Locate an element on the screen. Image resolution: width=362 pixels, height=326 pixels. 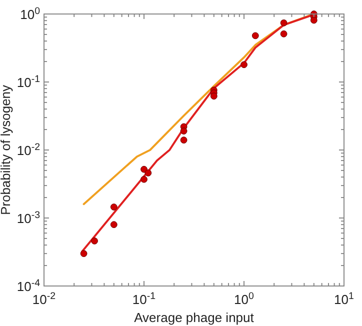
y-tick-label: 10$^{-2}$ is located at coordinates (28, 150).